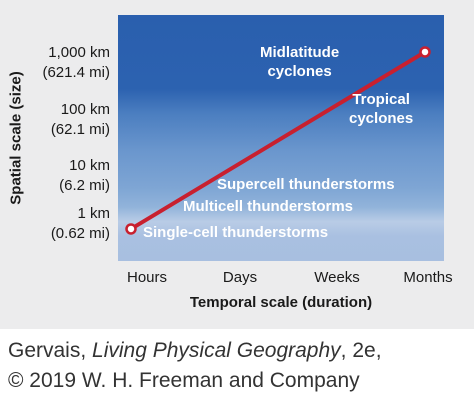 The width and height of the screenshot is (474, 406). Describe the element at coordinates (93, 213) in the screenshot. I see `y-tick-1km-primary: 1 km` at that location.